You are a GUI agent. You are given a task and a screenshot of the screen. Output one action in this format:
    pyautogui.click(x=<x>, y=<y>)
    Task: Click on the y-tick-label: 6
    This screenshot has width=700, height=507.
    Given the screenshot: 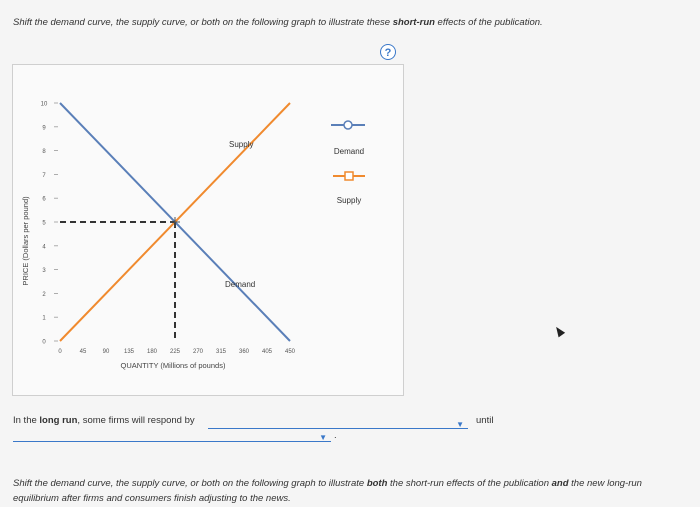 What is the action you would take?
    pyautogui.click(x=44, y=200)
    